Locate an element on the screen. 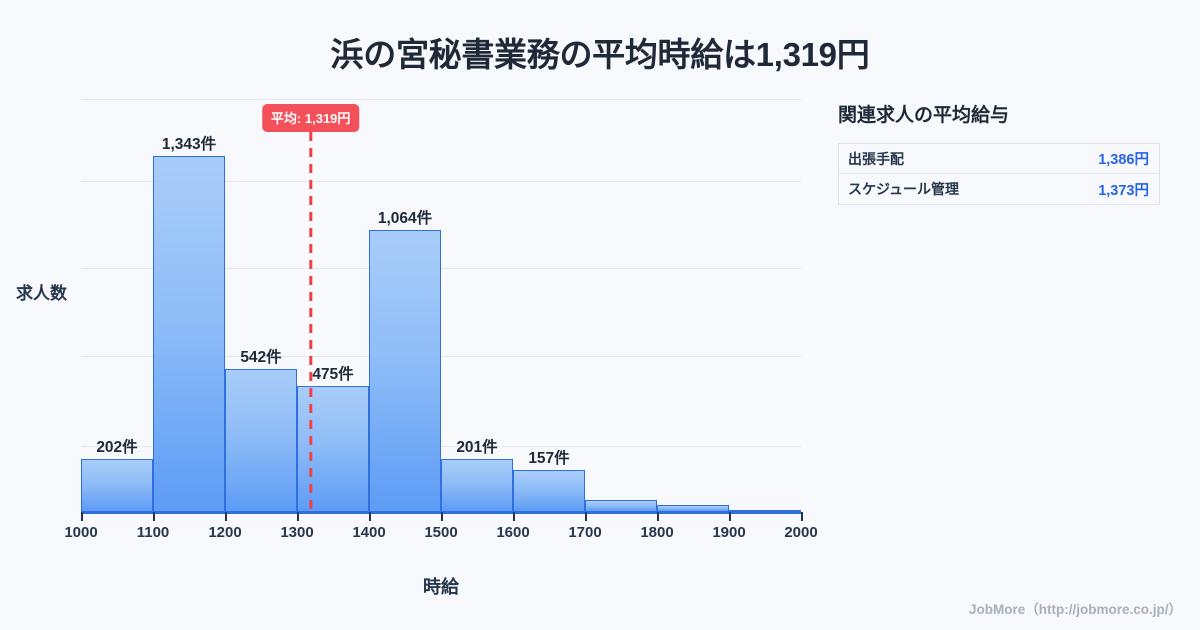 This screenshot has height=630, width=1200. y-axis-title: 求人数 is located at coordinates (41, 293).